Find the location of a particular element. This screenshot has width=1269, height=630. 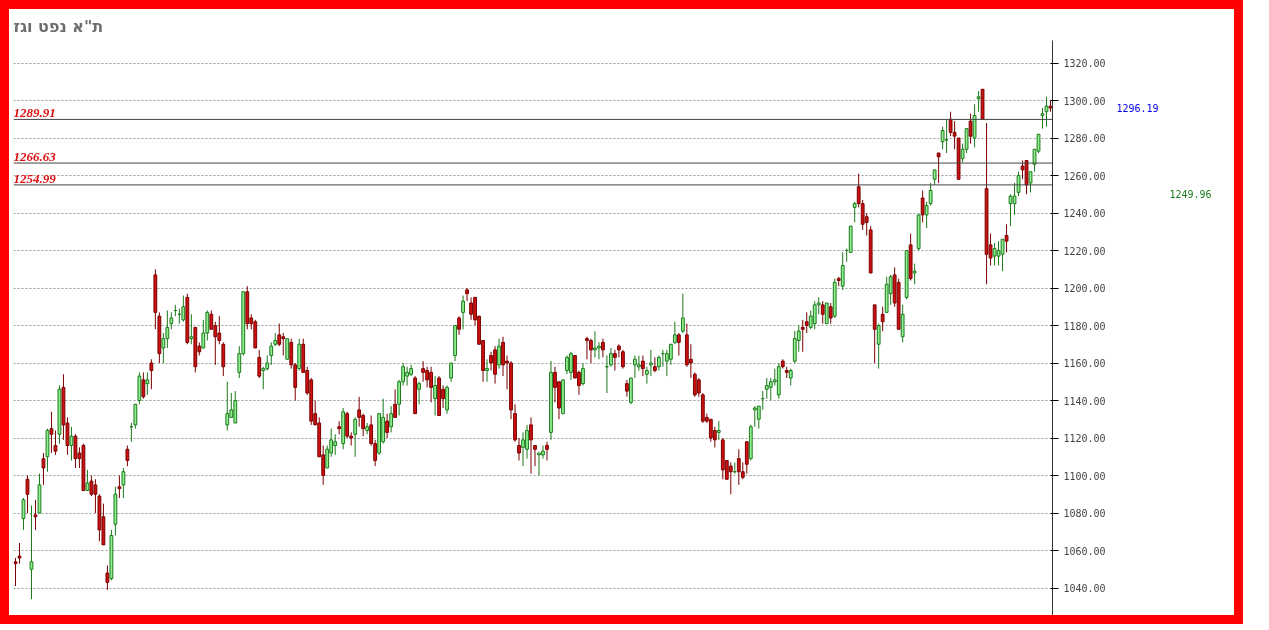

y-tick-label: 1120.00 is located at coordinates (1084, 438).